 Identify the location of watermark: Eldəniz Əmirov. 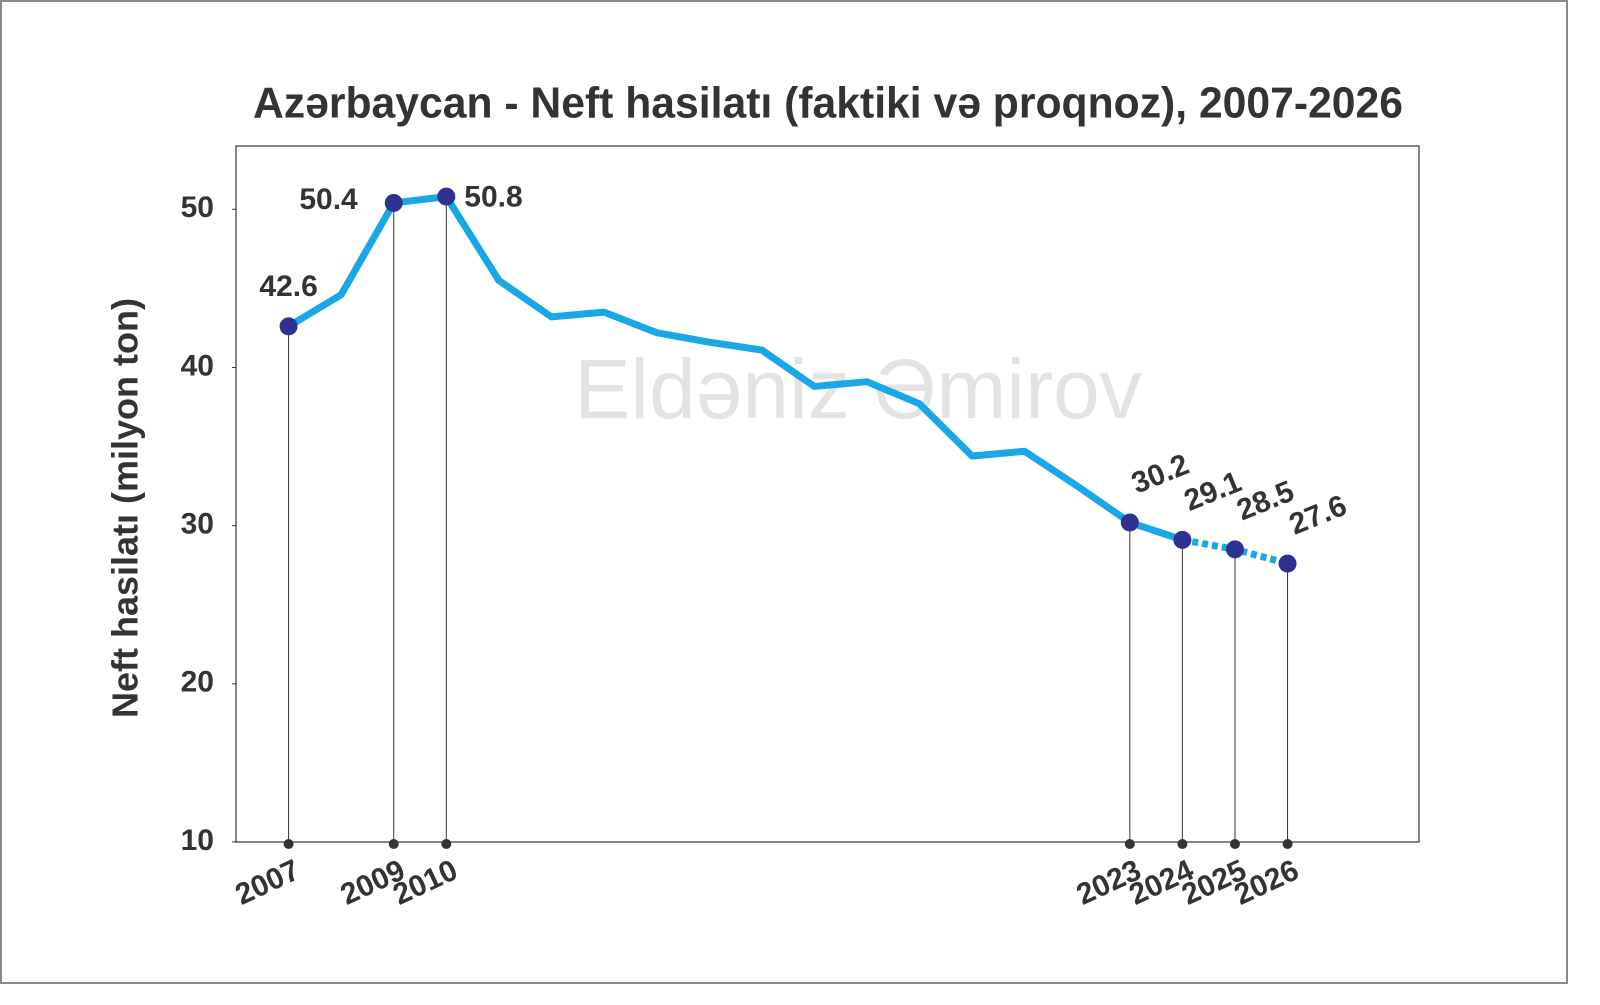
(857, 389).